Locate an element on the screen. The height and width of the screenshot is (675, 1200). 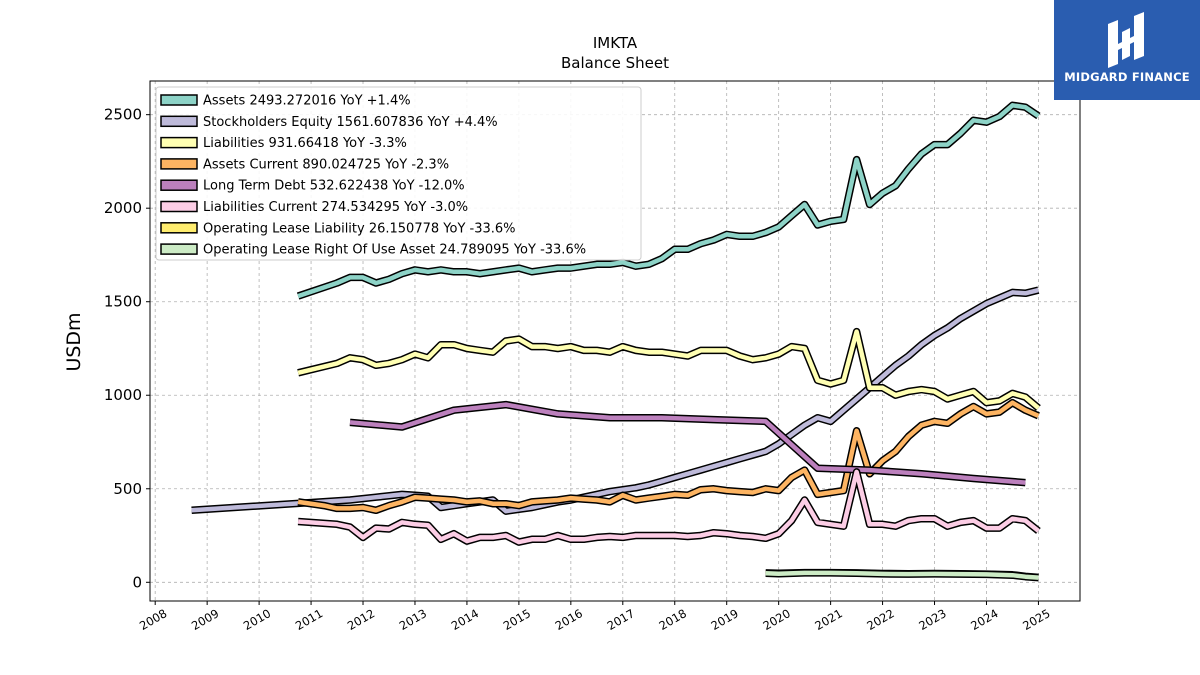
x-tick-label: 2025 is located at coordinates (1036, 619).